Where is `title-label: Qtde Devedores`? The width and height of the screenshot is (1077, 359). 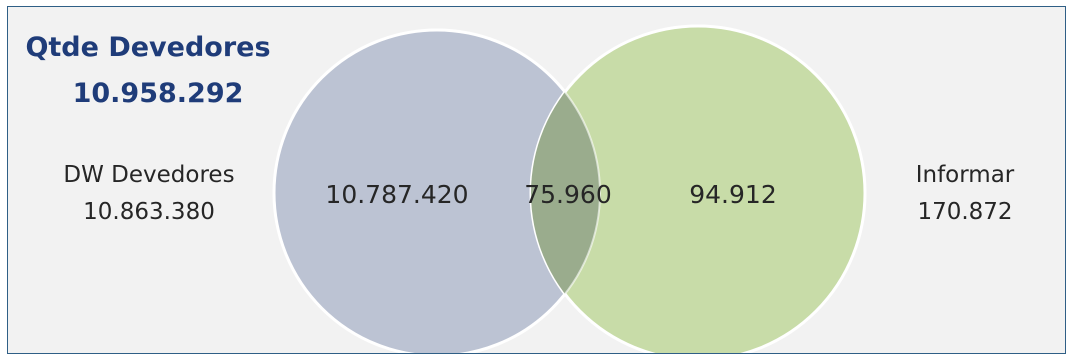
title-label: Qtde Devedores is located at coordinates (147, 47).